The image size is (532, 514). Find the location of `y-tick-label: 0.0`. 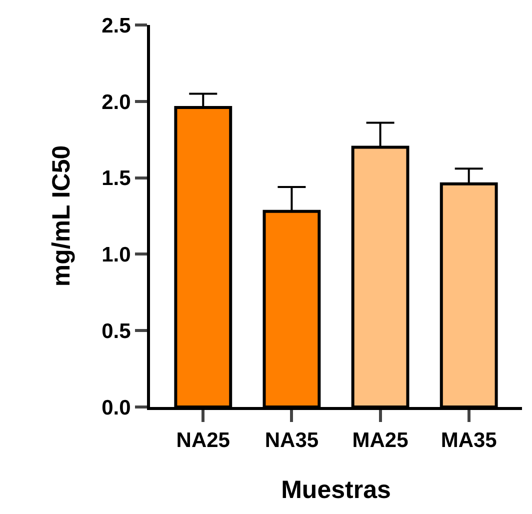

y-tick-label: 0.0 is located at coordinates (116, 408).